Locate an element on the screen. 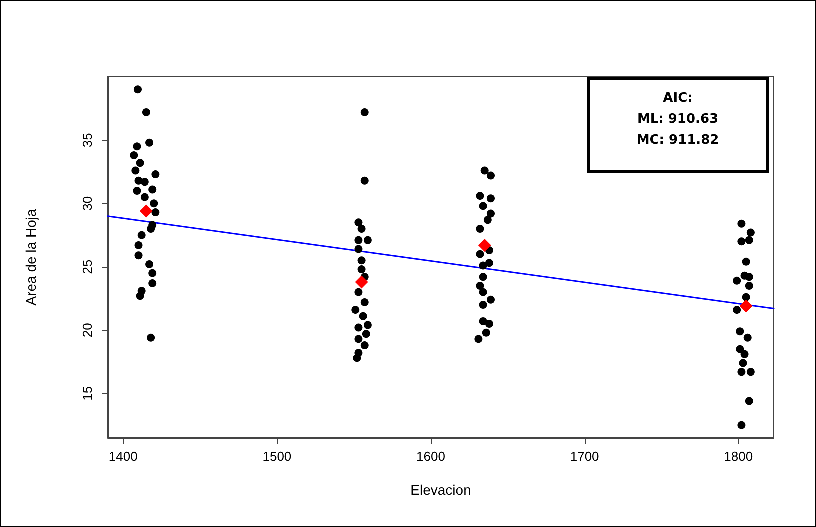 This screenshot has width=816, height=527. x-tick-label: 1400 is located at coordinates (123, 456).